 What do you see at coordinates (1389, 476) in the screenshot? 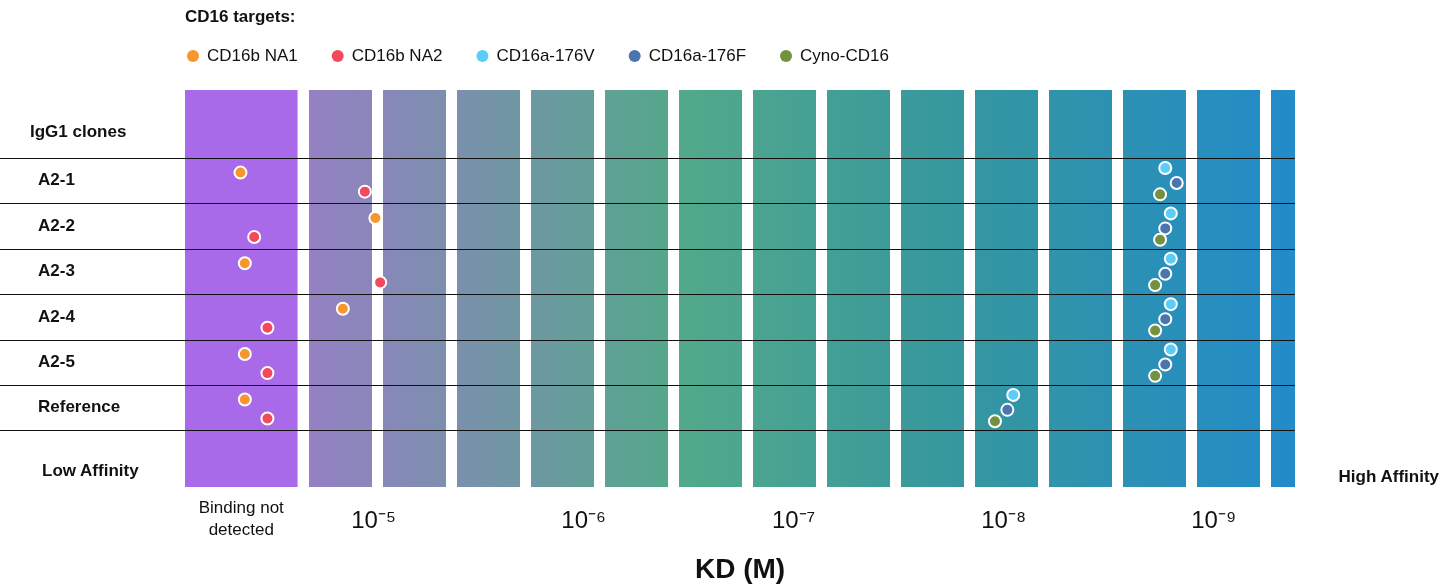
I see `text: High Affinity` at bounding box center [1389, 476].